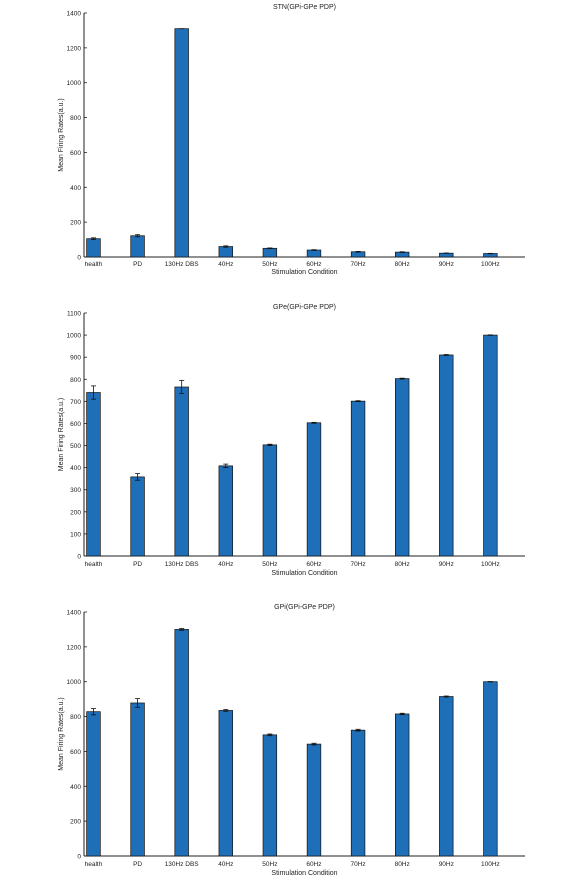 The height and width of the screenshot is (884, 580). I want to click on gpe-y-tick-label: 0, so click(79, 557).